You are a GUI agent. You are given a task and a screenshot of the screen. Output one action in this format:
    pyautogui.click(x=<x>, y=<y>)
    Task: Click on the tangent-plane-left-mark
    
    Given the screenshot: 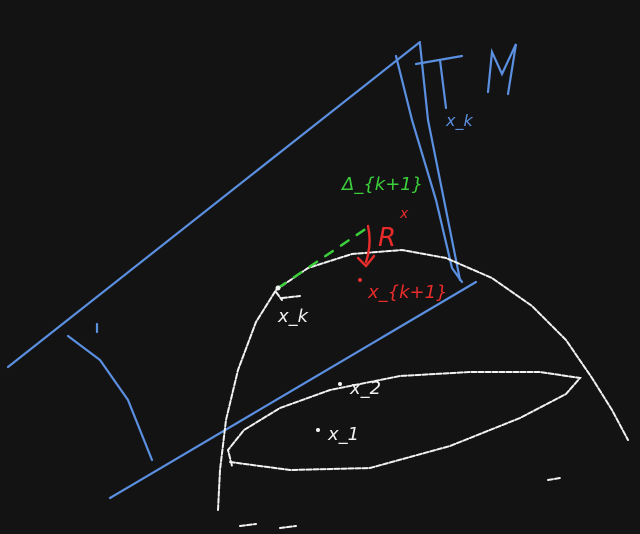 What is the action you would take?
    pyautogui.click(x=110, y=398)
    